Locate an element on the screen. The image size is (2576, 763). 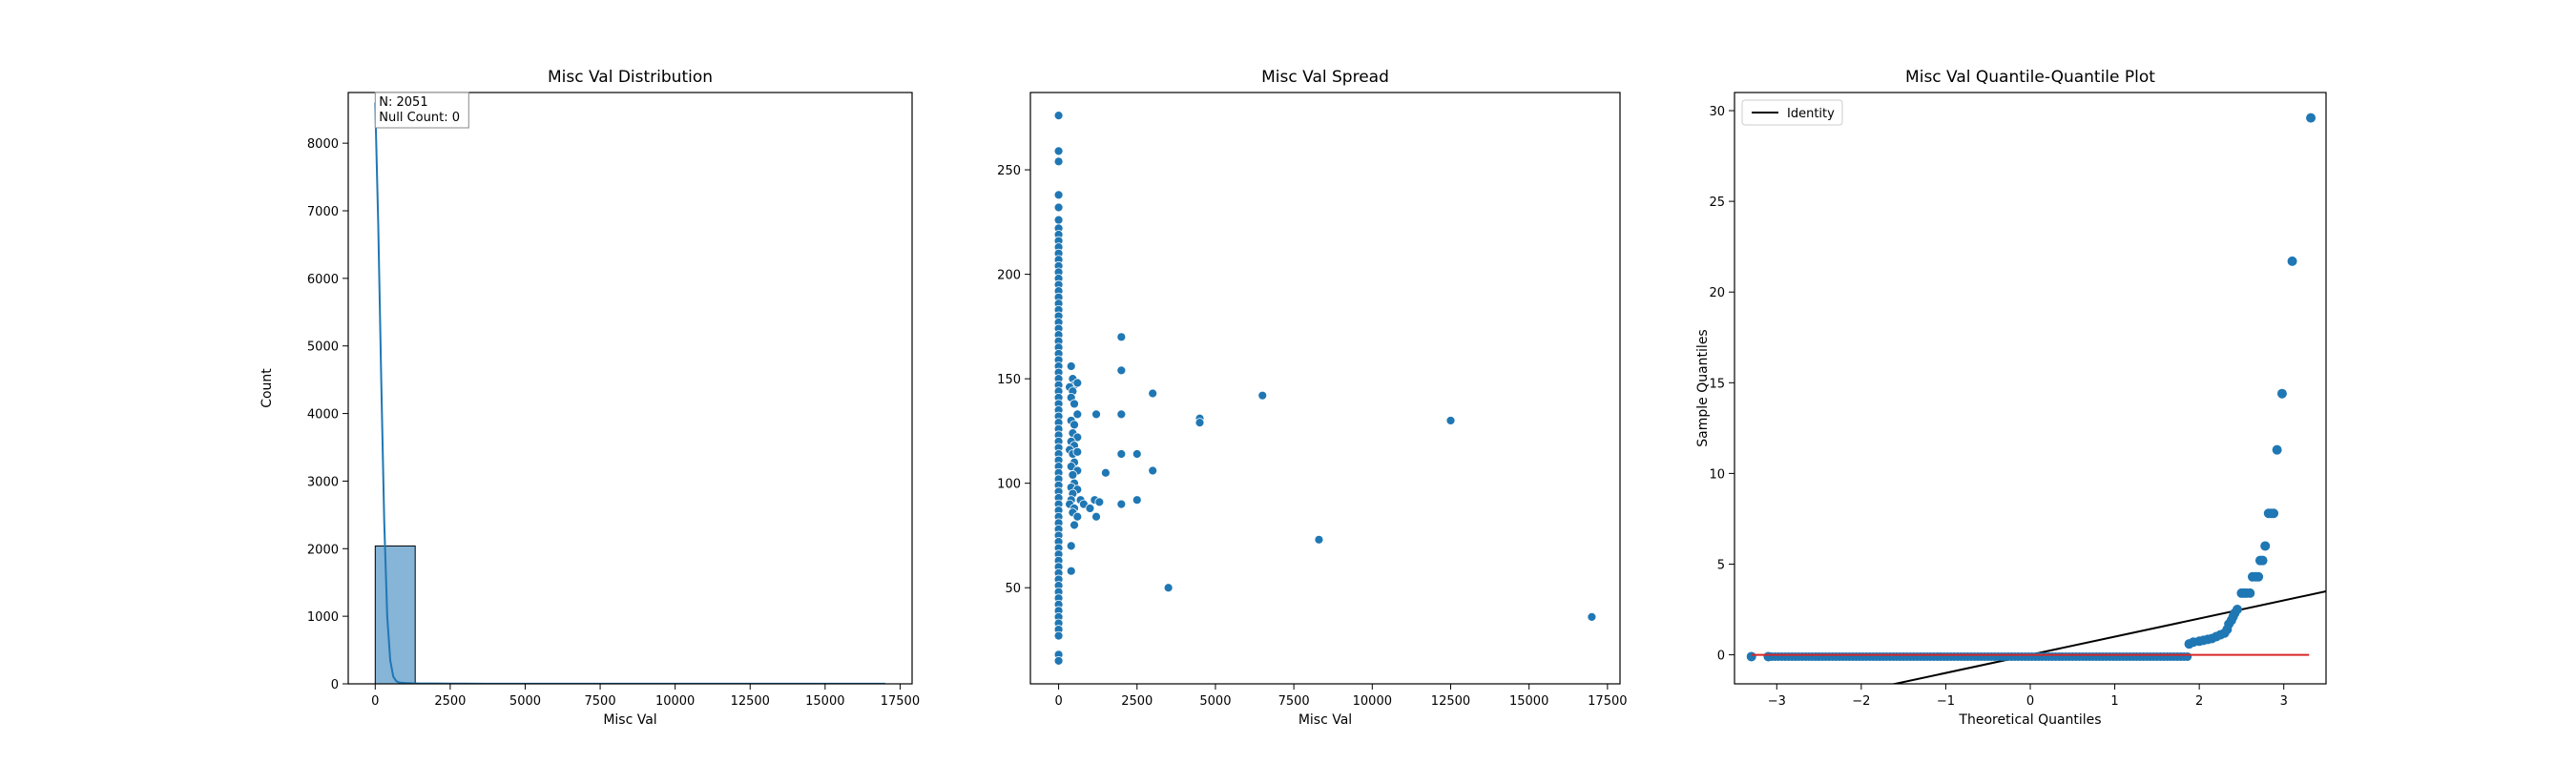
y-tick-label: 2000 is located at coordinates (323, 550).